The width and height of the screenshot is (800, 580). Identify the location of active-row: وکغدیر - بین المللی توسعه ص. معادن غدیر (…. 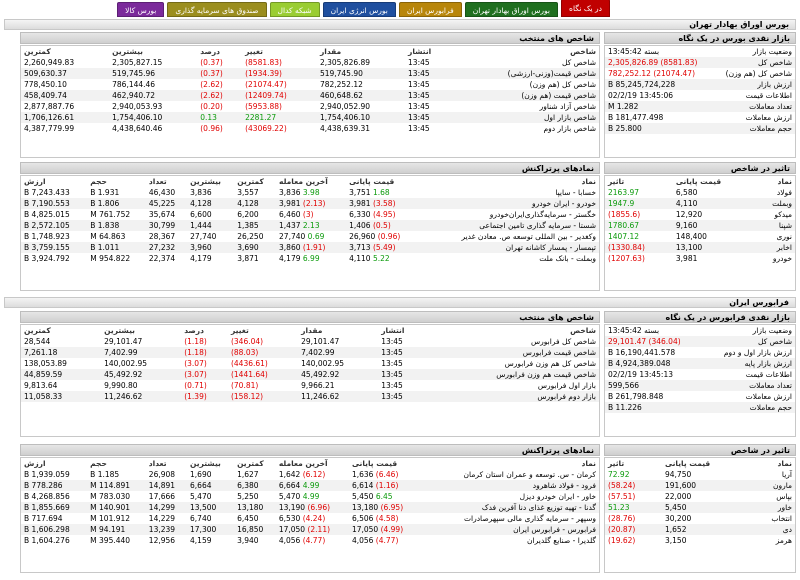
(310, 236).